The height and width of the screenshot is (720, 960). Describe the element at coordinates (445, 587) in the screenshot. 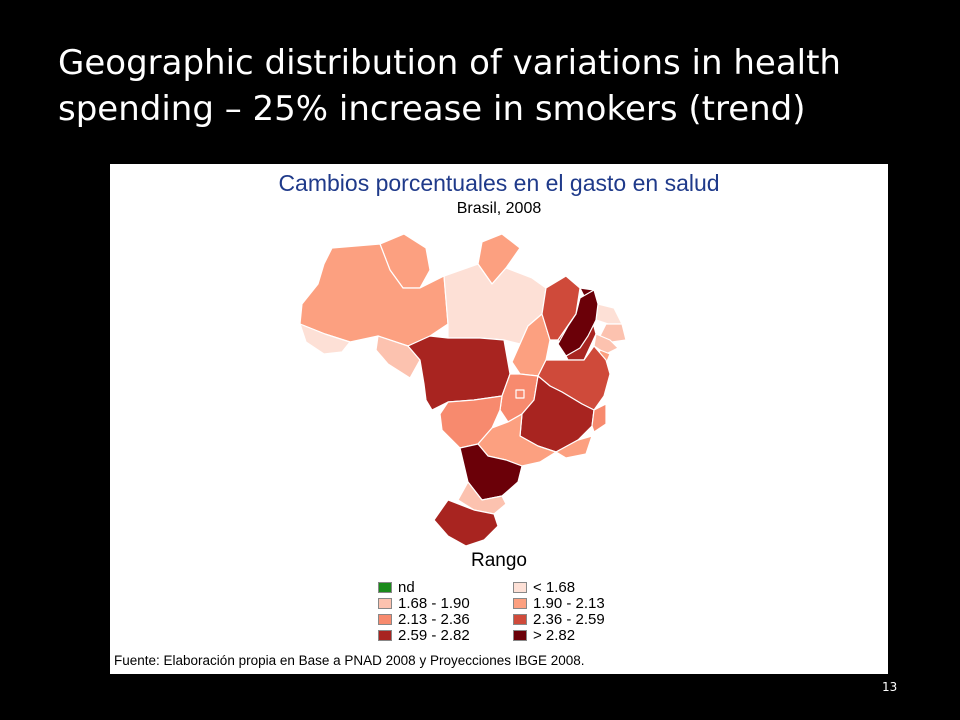

I see `legend-item: nd` at that location.